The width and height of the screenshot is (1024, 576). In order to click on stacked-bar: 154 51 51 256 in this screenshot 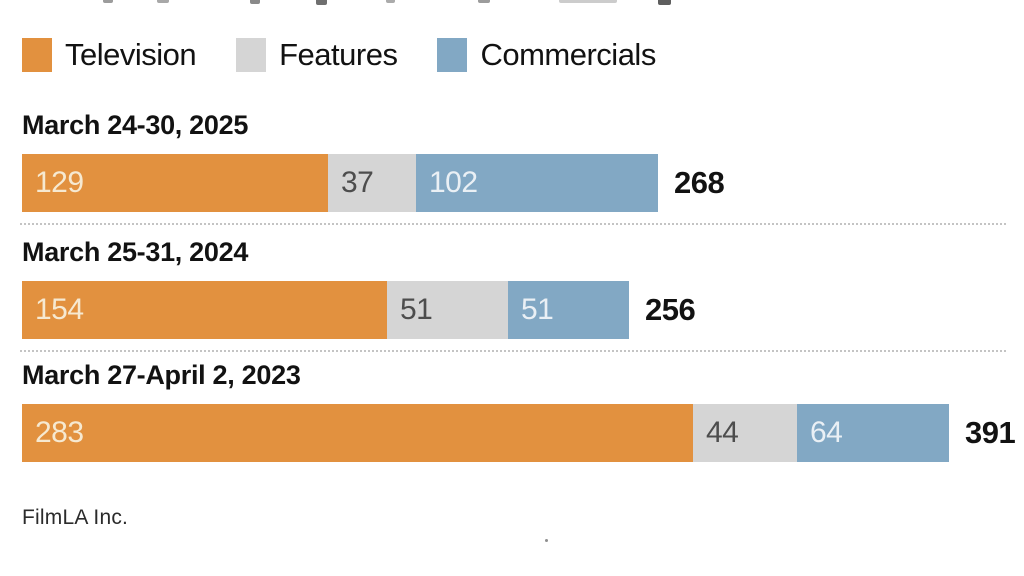, I will do `click(359, 310)`.